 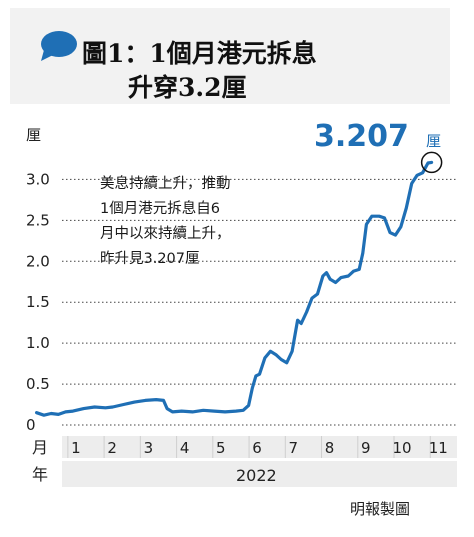 I want to click on x-tick-label: 1, so click(x=76, y=448).